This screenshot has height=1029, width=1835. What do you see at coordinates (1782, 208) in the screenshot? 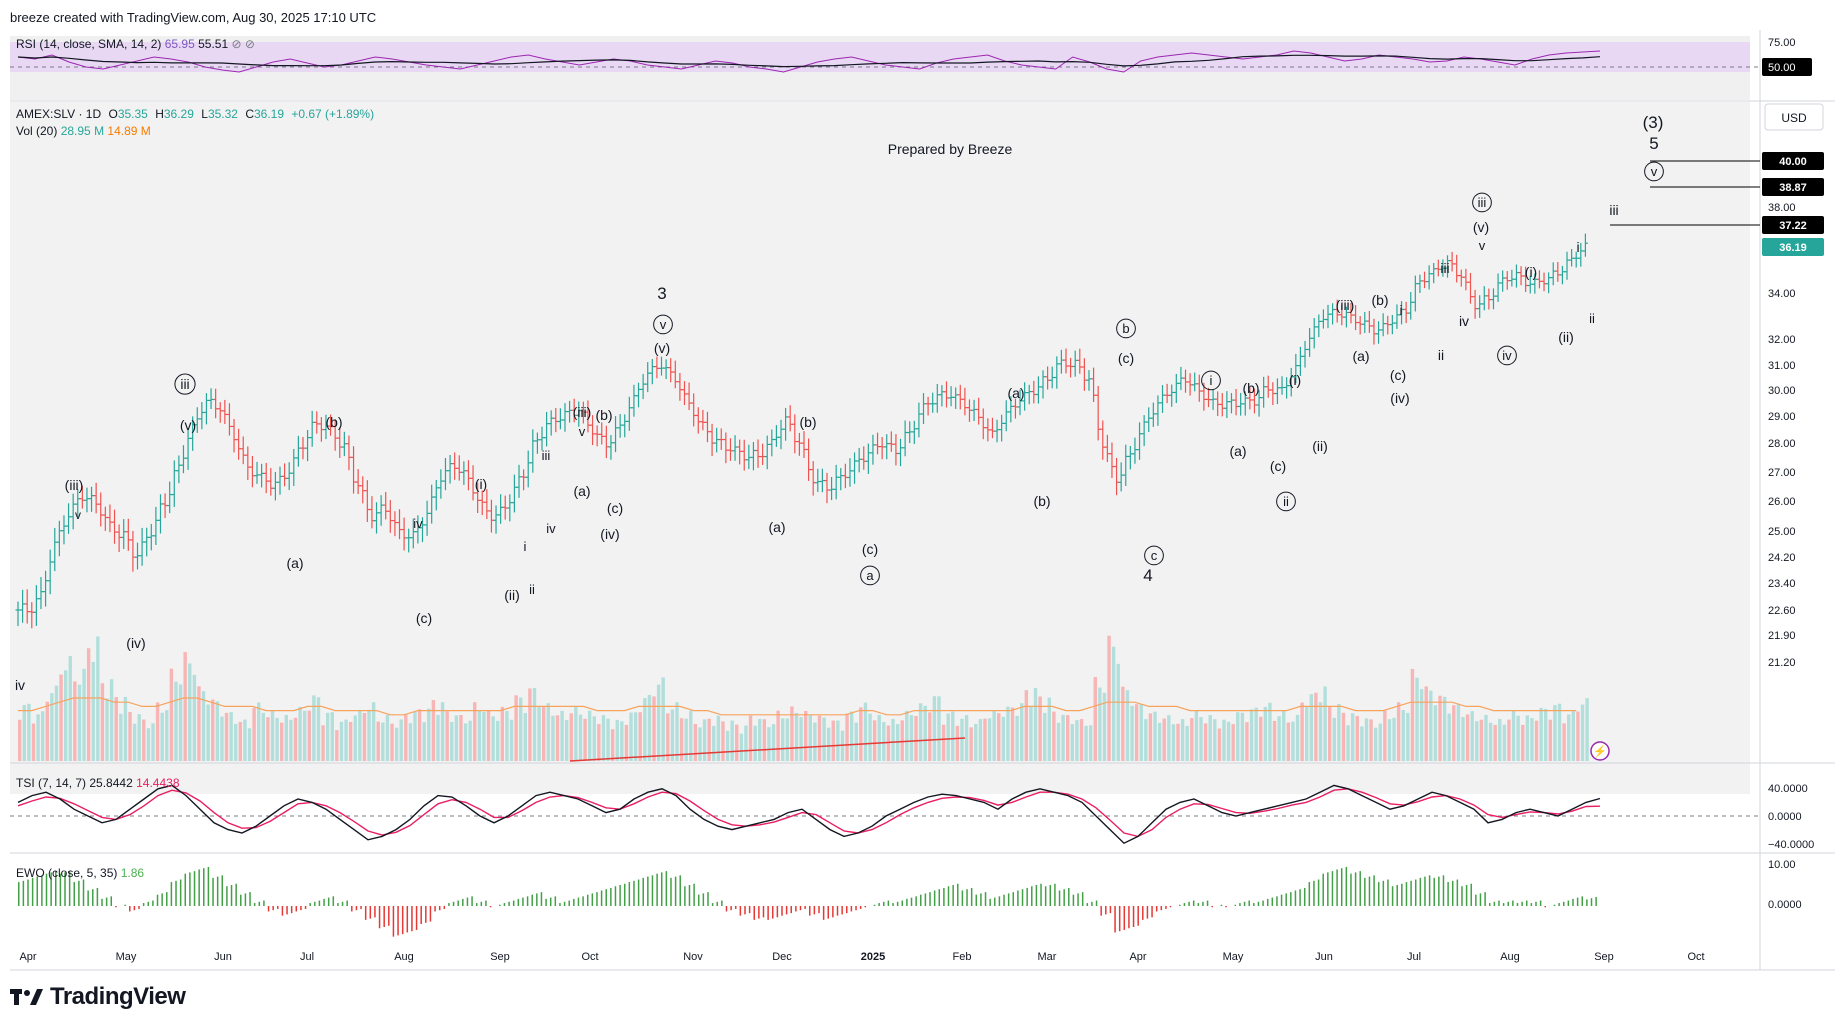
I see `price-tick-label: 38.00` at bounding box center [1782, 208].